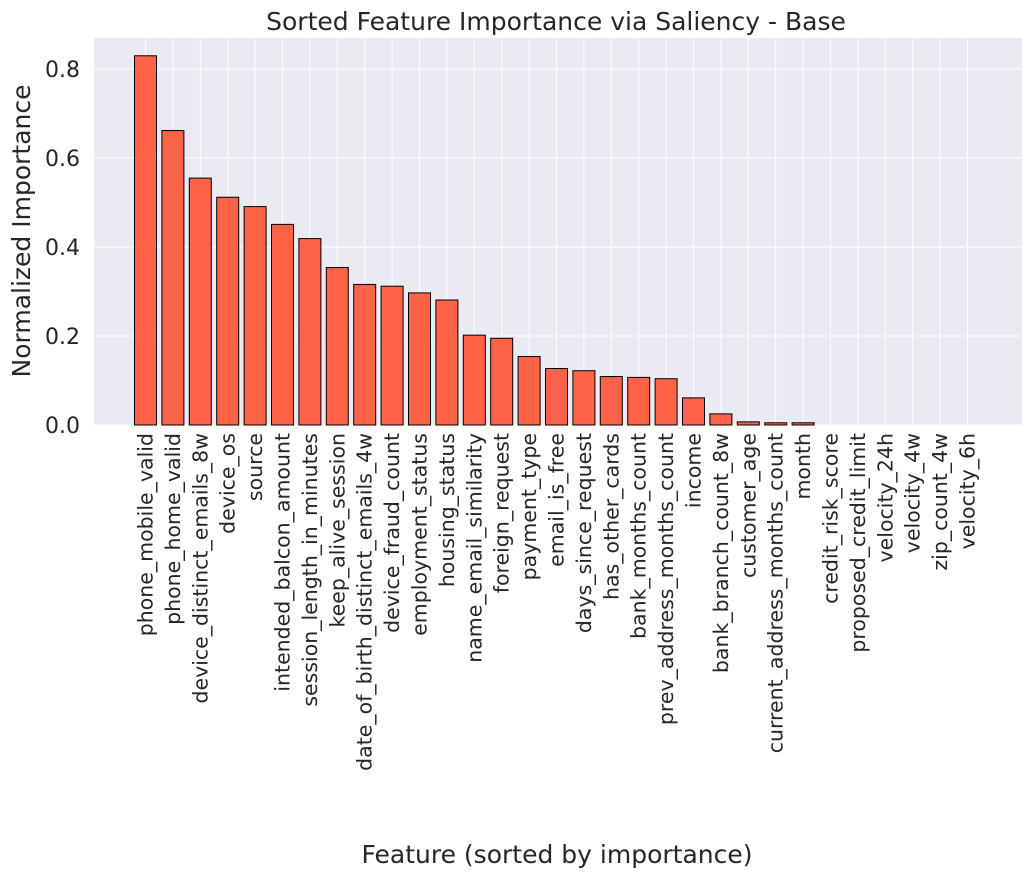 The width and height of the screenshot is (1031, 879). I want to click on bar-name-email-similarity, so click(474, 380).